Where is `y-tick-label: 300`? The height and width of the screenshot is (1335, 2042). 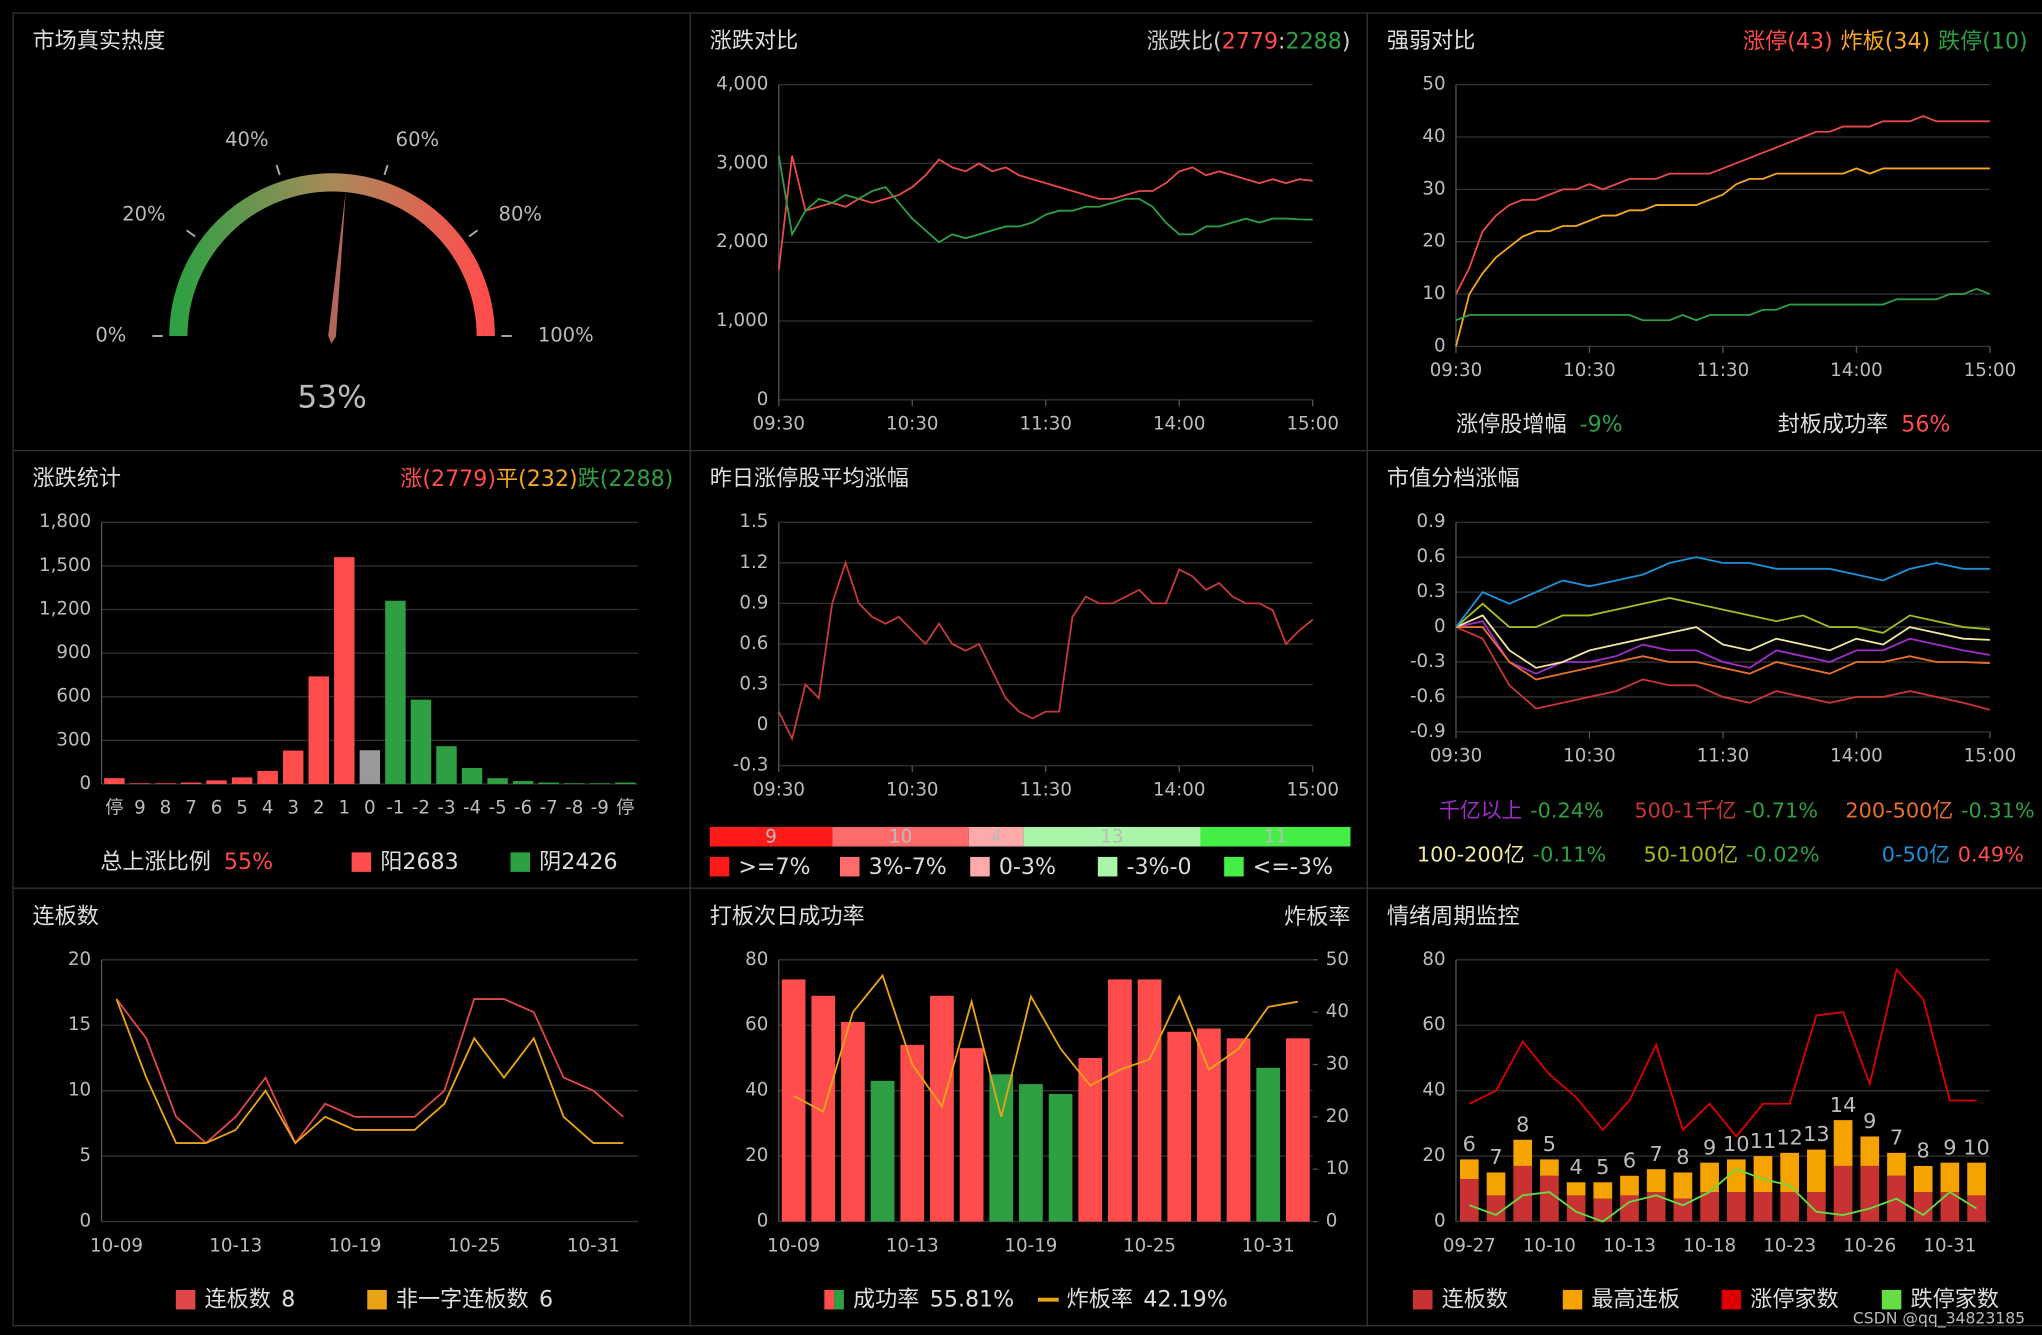
y-tick-label: 300 is located at coordinates (73, 739).